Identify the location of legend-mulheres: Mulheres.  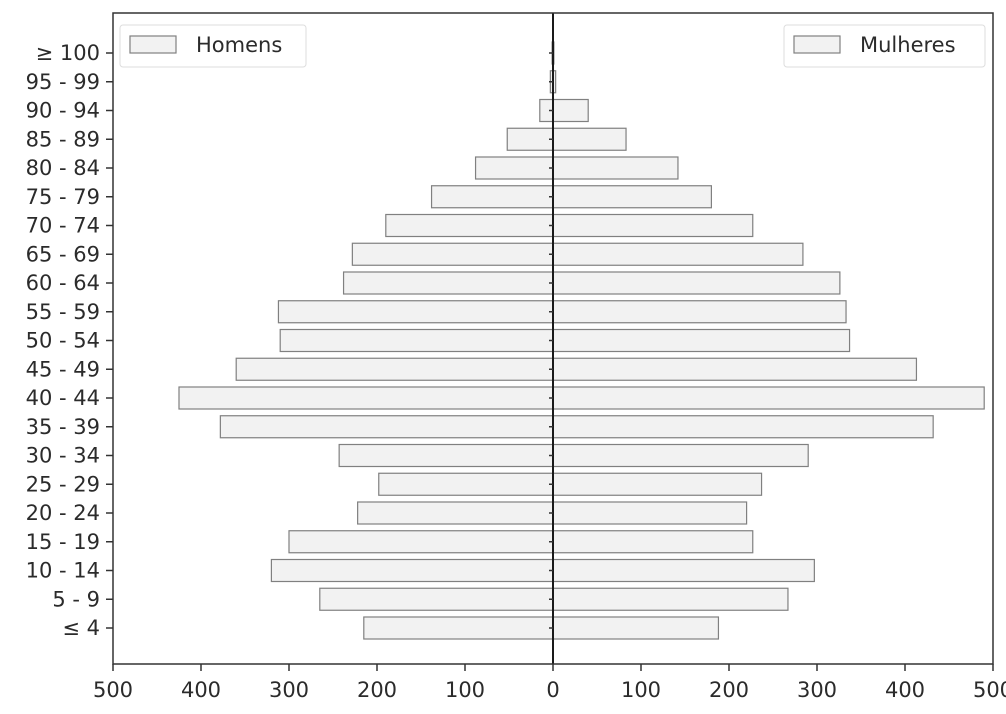
(884, 46).